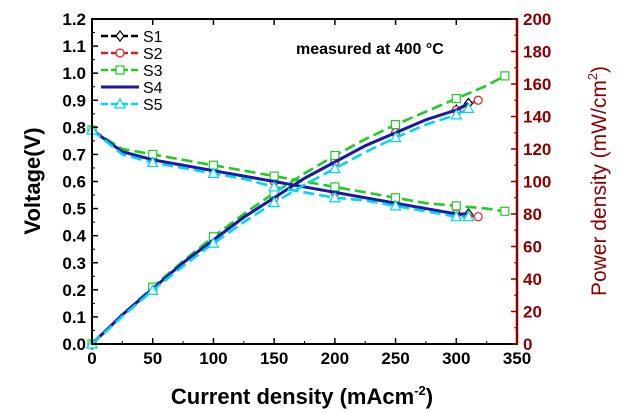 The width and height of the screenshot is (623, 412). What do you see at coordinates (153, 105) in the screenshot?
I see `legend-label-s5: S5` at bounding box center [153, 105].